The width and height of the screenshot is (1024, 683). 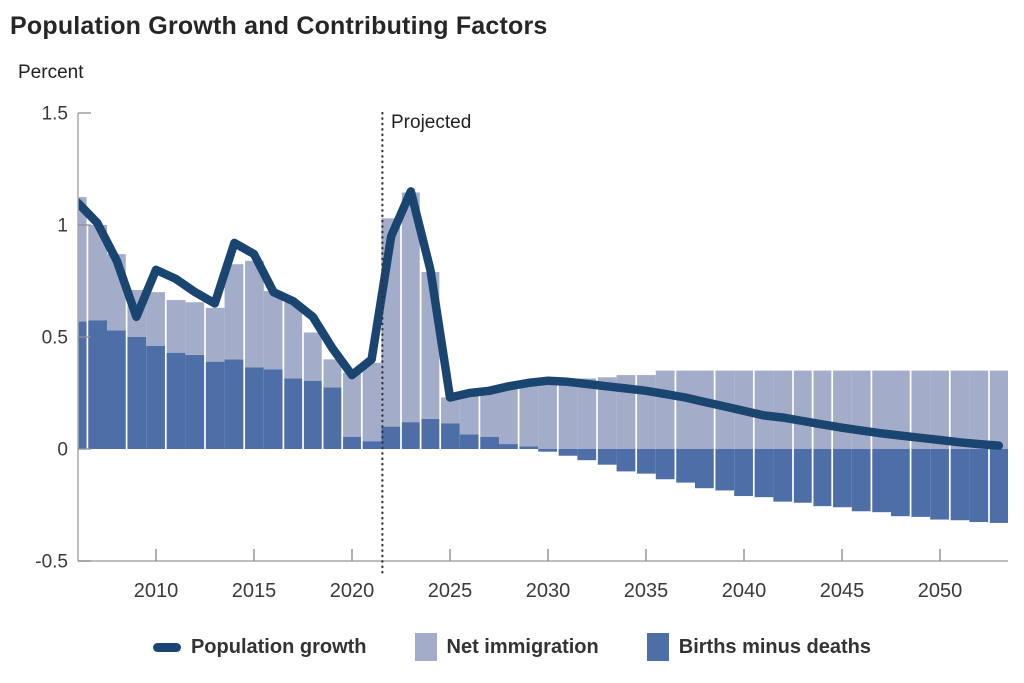 What do you see at coordinates (166, 647) in the screenshot?
I see `line-swatch-icon` at bounding box center [166, 647].